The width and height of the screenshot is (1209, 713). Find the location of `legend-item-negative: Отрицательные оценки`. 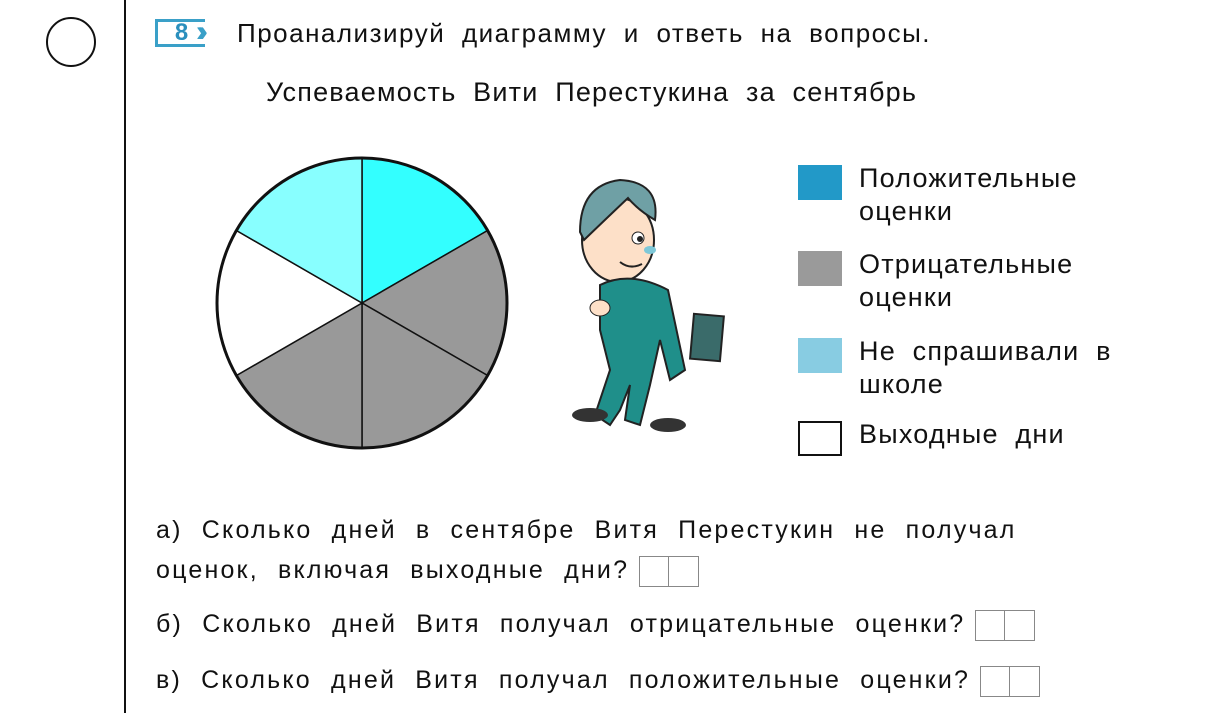

legend-item-negative: Отрицательные оценки is located at coordinates (958, 281).